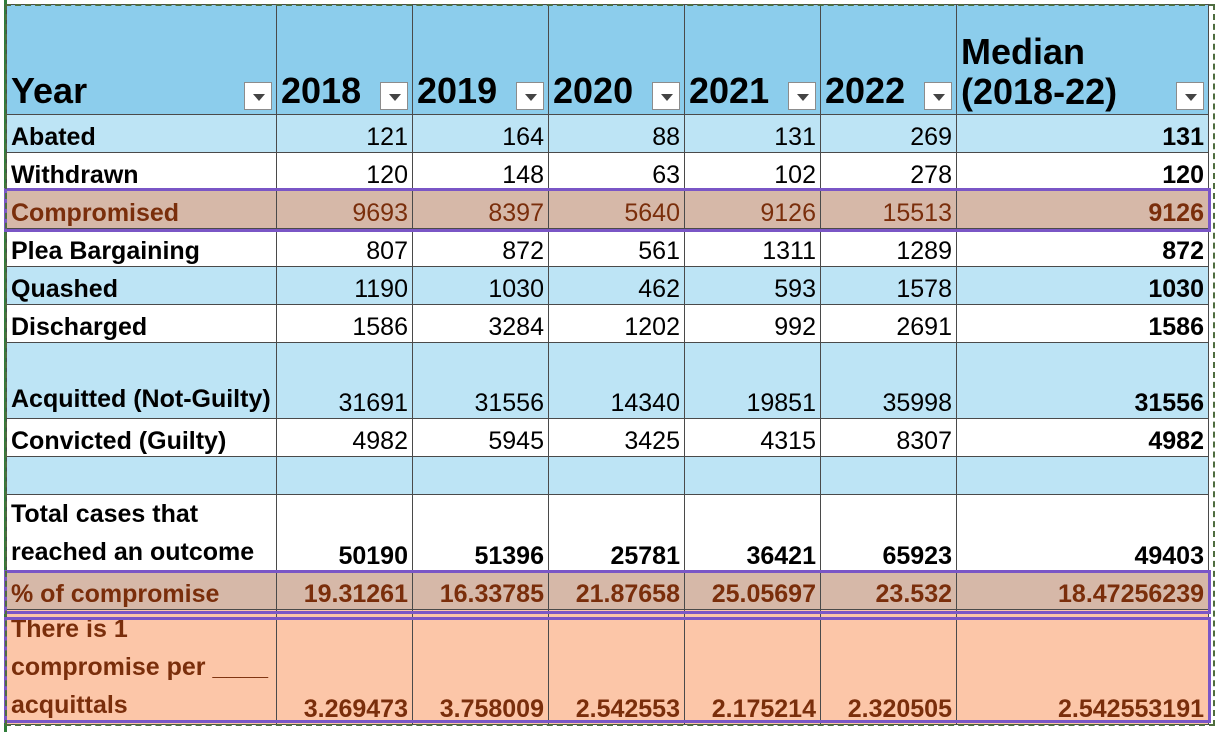 The height and width of the screenshot is (732, 1220). Describe the element at coordinates (752, 323) in the screenshot. I see `value-cell: 992` at that location.